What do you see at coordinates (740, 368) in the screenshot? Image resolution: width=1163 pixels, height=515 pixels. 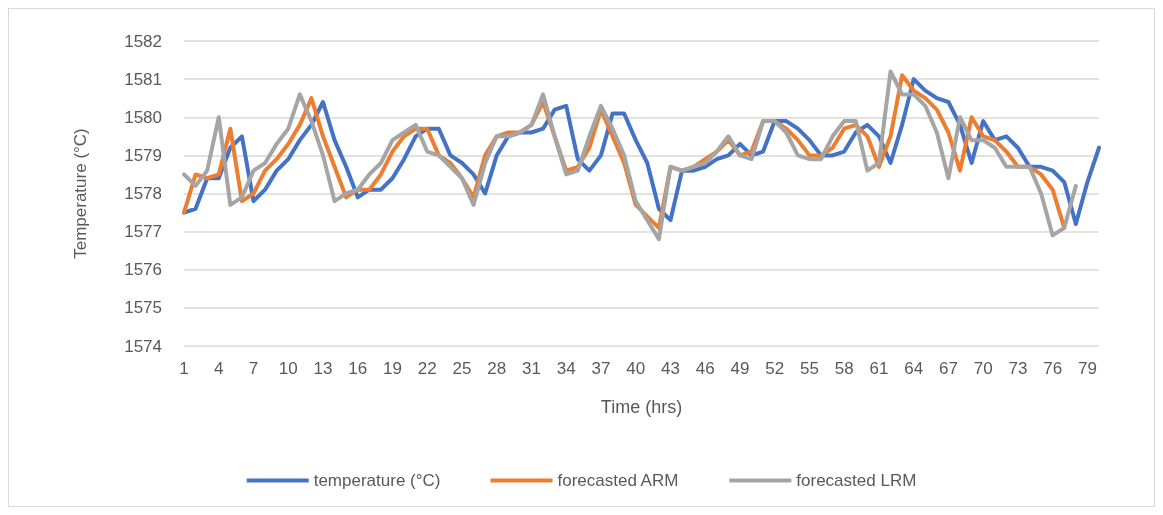 I see `x-tick-label: 49` at bounding box center [740, 368].